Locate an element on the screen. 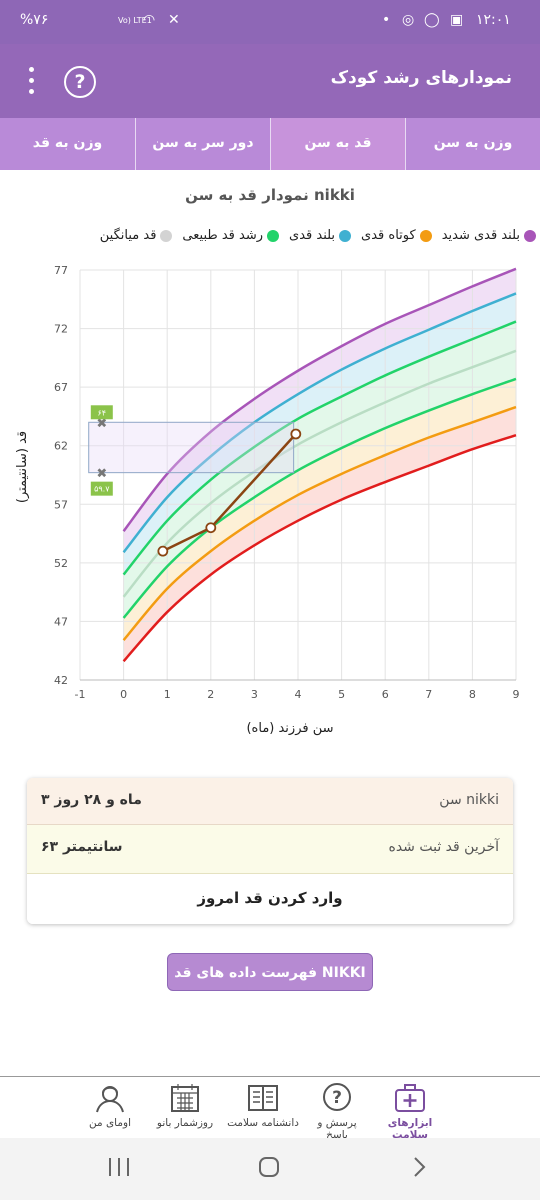  x-tick-label: 7 is located at coordinates (428, 694).